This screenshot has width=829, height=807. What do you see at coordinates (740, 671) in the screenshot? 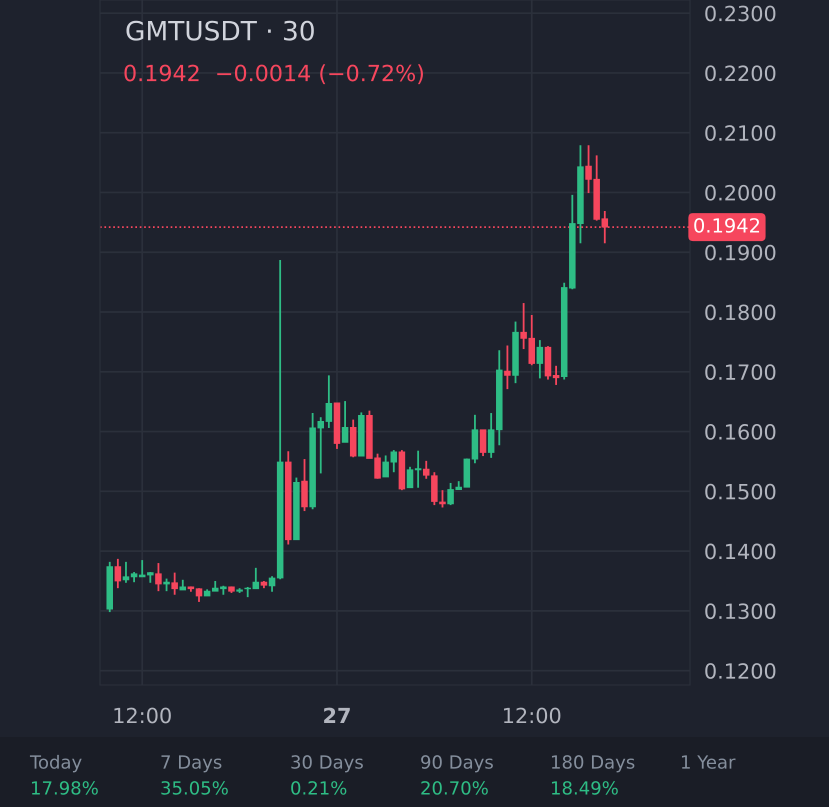
I see `y-tick-label: 0.1200` at bounding box center [740, 671].